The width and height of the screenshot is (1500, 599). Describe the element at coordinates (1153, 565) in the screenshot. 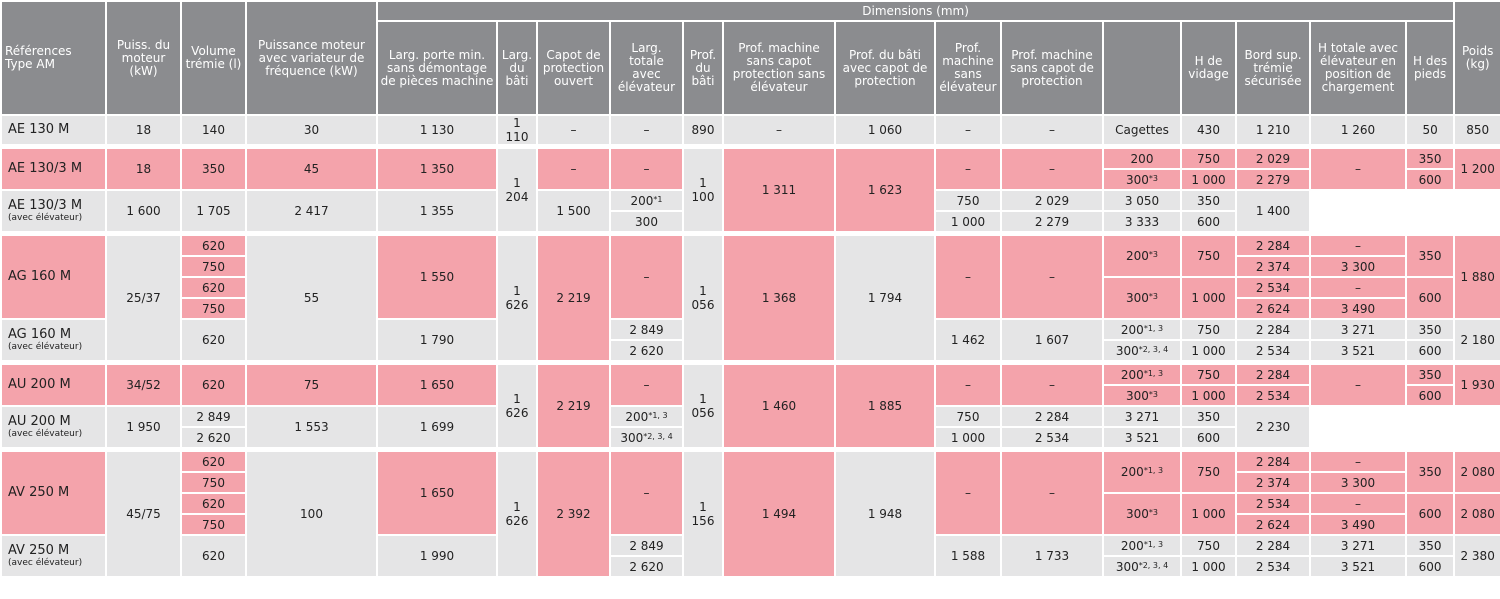

I see `footnote-mark: *2, 3, 4` at that location.